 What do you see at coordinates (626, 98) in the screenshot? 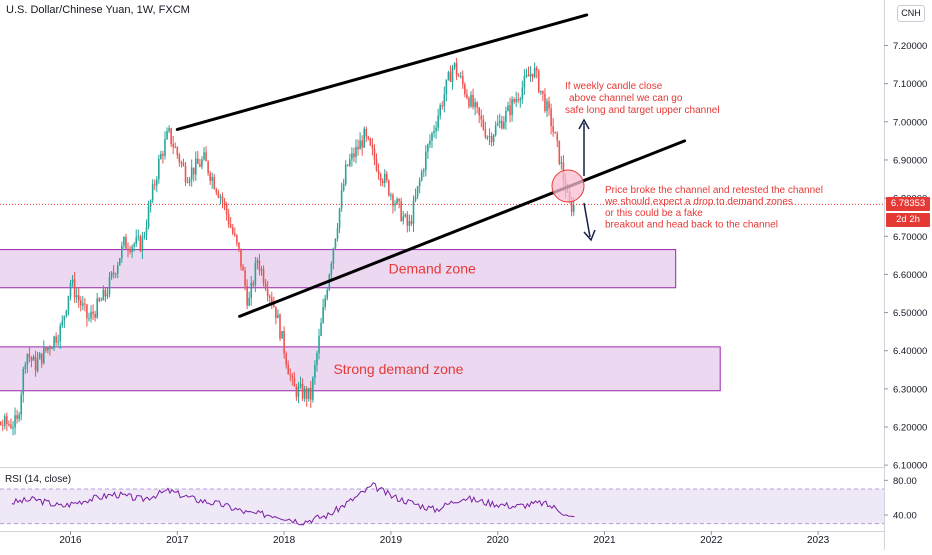
I see `annotation-line: above channel we can go` at bounding box center [626, 98].